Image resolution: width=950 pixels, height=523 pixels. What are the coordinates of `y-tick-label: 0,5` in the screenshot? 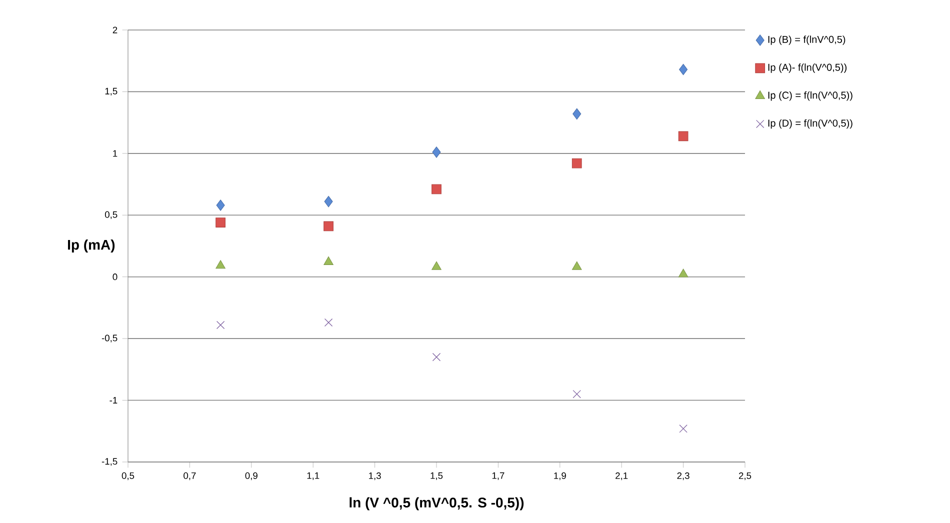 It's located at (111, 215).